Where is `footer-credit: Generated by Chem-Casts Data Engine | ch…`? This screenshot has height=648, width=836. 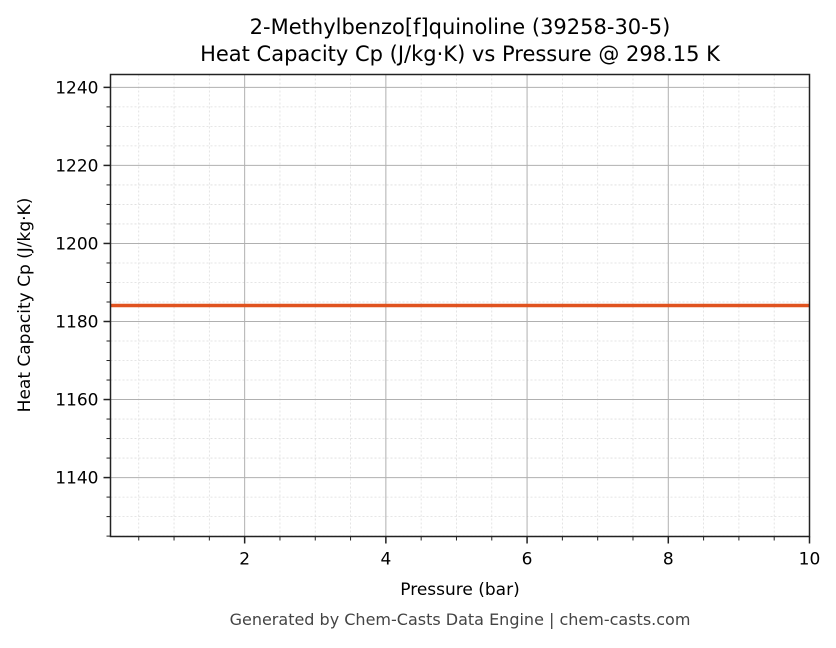
footer-credit: Generated by Chem-Casts Data Engine | ch… is located at coordinates (460, 619).